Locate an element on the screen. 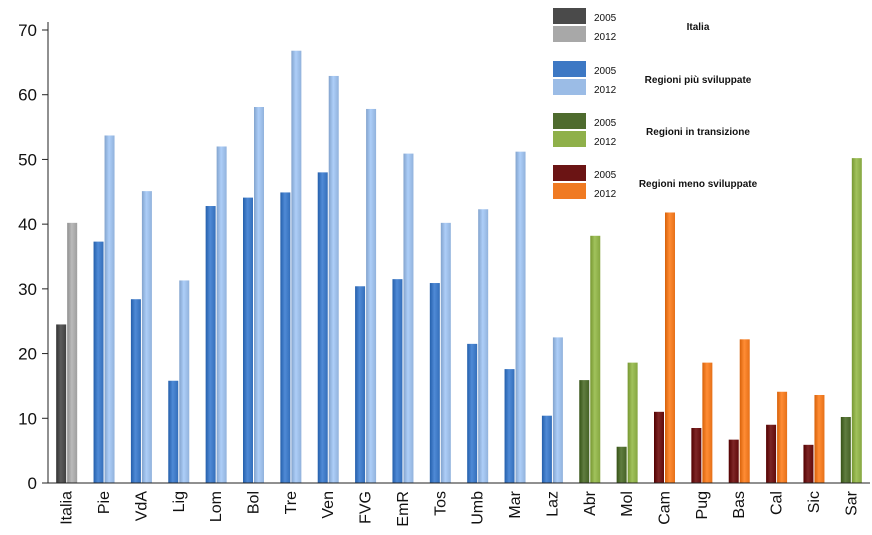  bar-2012-sar is located at coordinates (856, 321).